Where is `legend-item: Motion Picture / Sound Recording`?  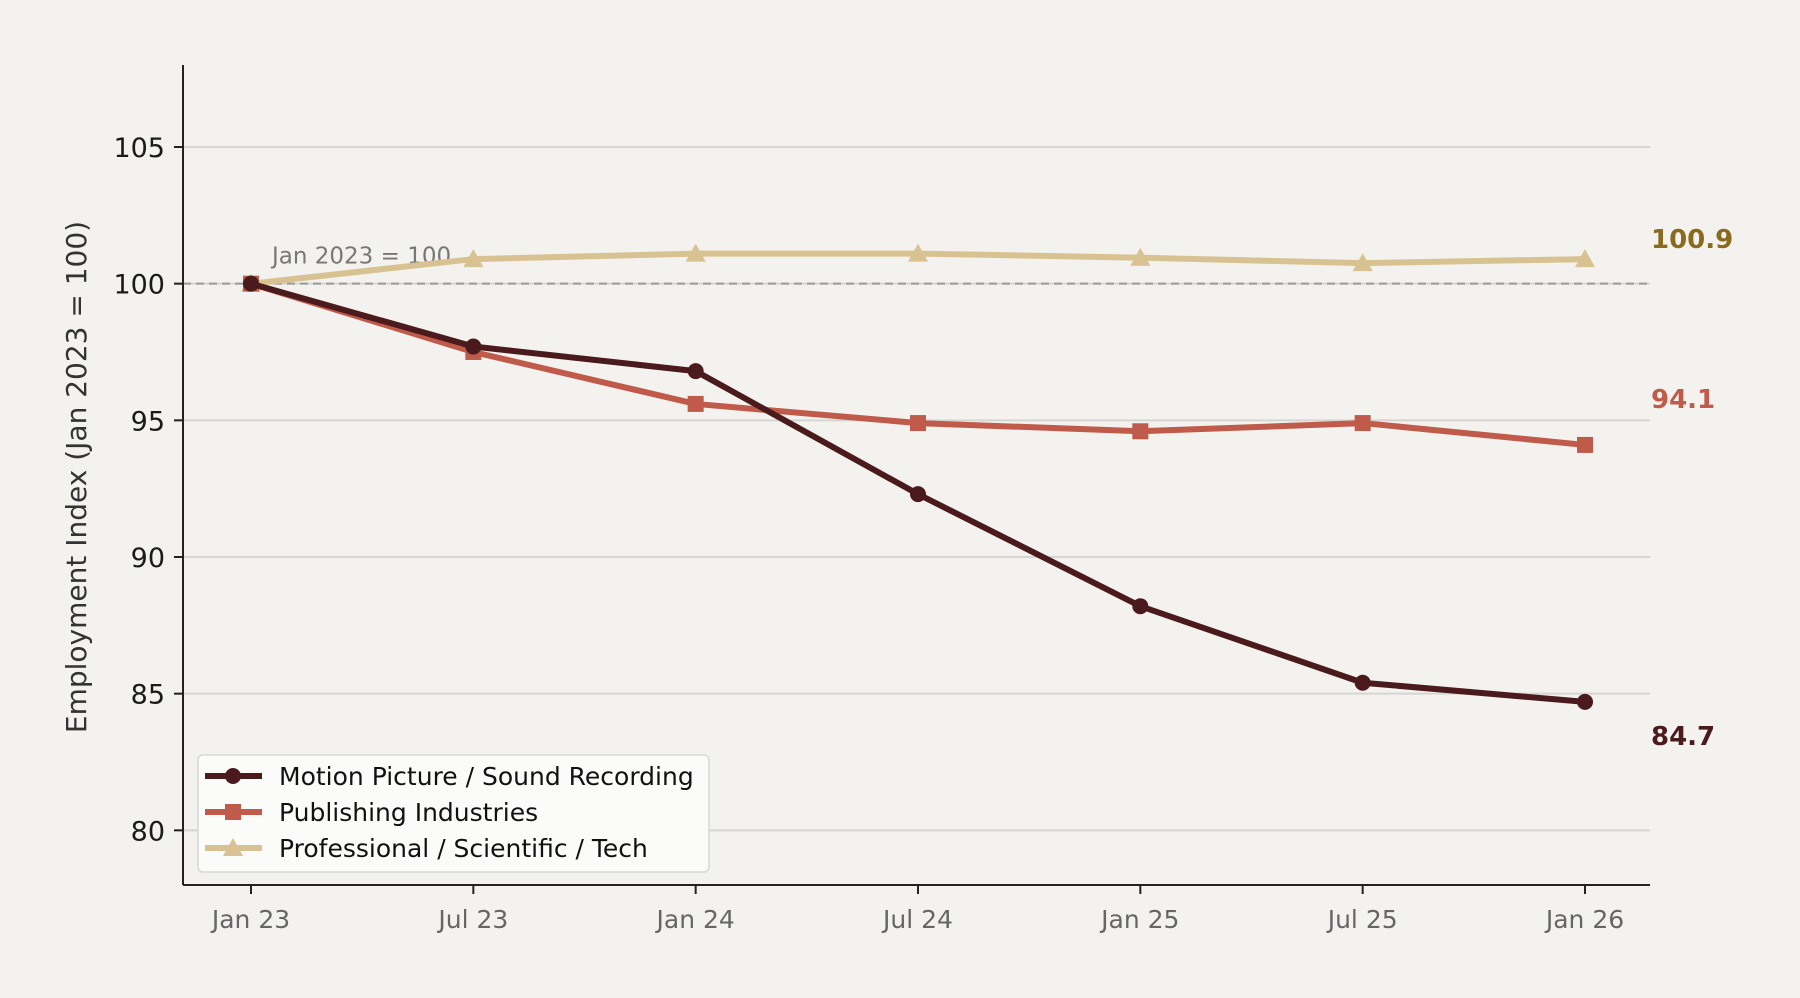
legend-item: Motion Picture / Sound Recording is located at coordinates (449, 776).